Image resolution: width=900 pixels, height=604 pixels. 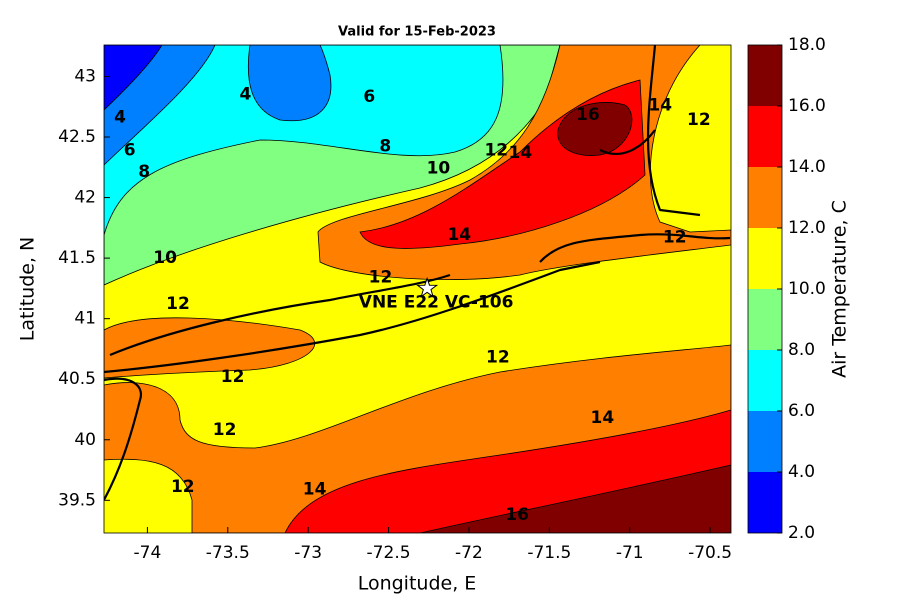 What do you see at coordinates (427, 287) in the screenshot?
I see `station-marker` at bounding box center [427, 287].